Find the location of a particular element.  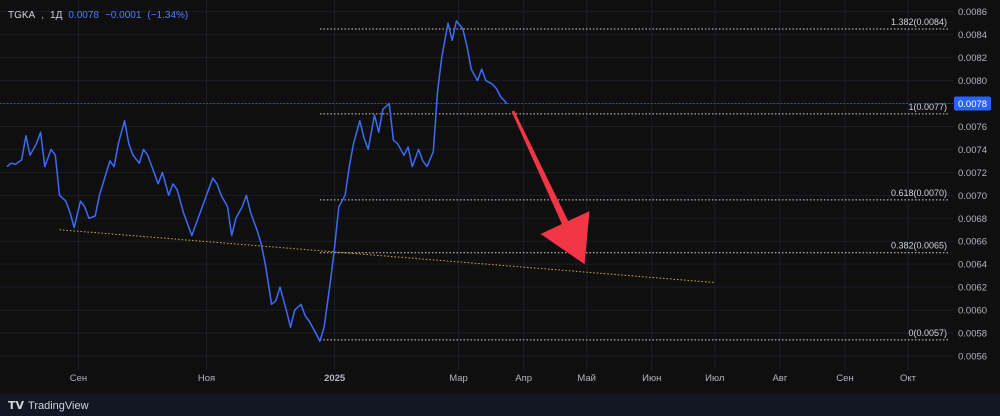

y-tick-label: 0.0084 is located at coordinates (972, 35).